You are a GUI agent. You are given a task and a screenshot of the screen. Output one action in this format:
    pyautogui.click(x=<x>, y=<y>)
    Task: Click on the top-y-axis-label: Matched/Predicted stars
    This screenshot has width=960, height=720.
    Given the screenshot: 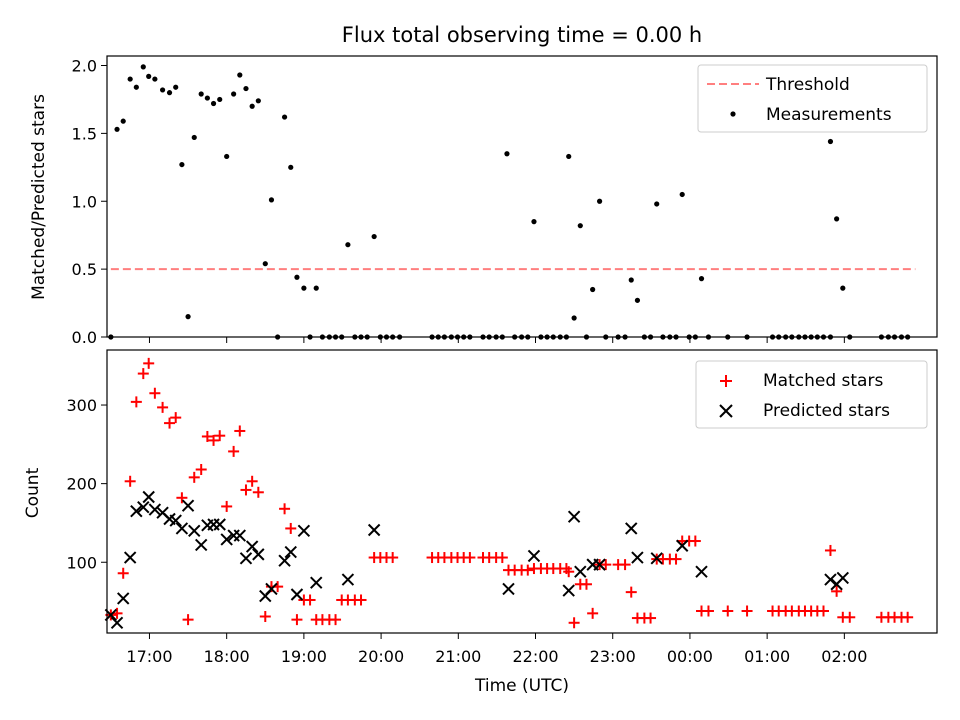 What is the action you would take?
    pyautogui.click(x=39, y=197)
    